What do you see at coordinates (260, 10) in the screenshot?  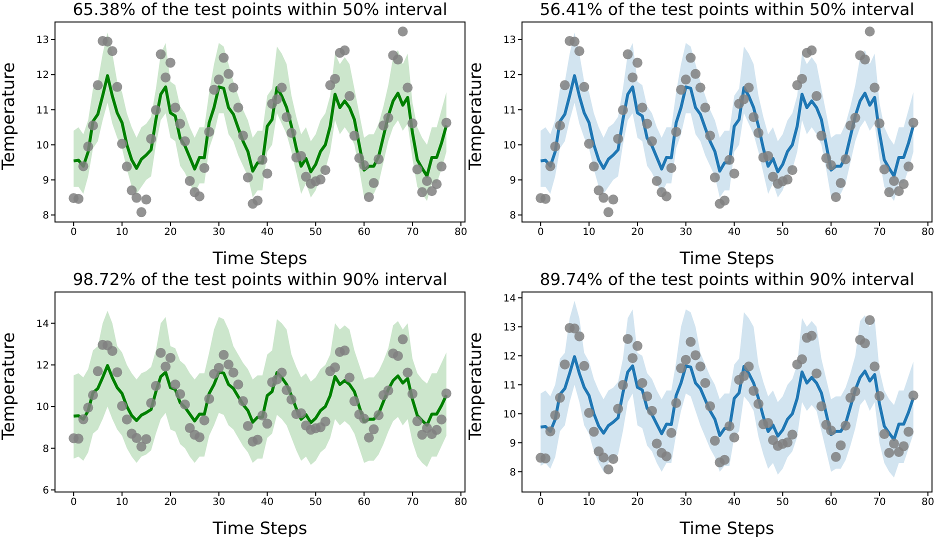 I see `chart-title: 65.38% of the test points within 50% interval` at bounding box center [260, 10].